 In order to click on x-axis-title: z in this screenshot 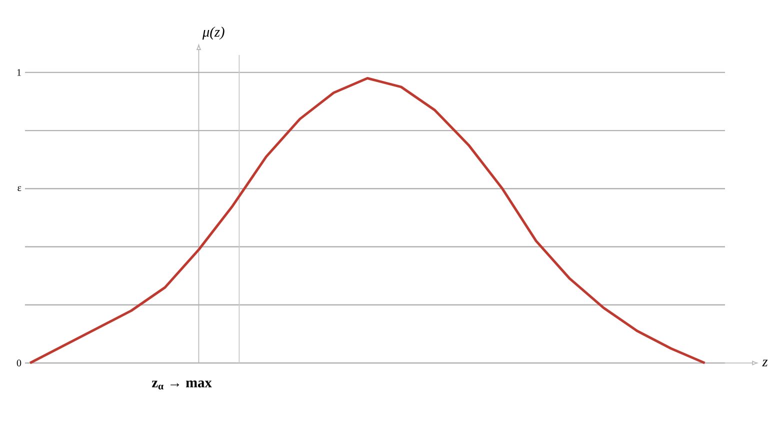, I will do `click(765, 363)`.